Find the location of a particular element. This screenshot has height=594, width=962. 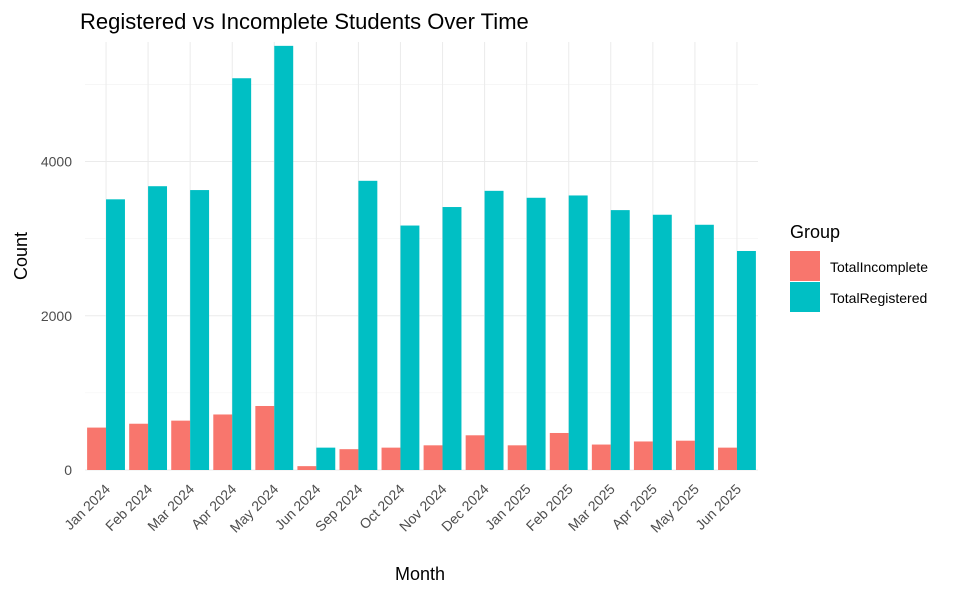

bar-TotalRegistered-Nov-2024 is located at coordinates (452, 338).